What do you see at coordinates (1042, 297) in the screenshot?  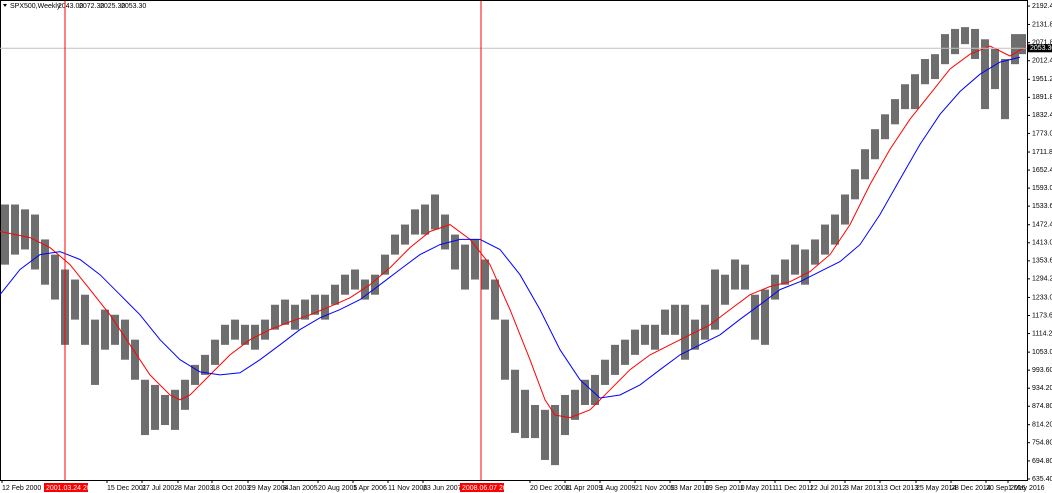 I see `y-tick-label: 1233.00` at bounding box center [1042, 297].